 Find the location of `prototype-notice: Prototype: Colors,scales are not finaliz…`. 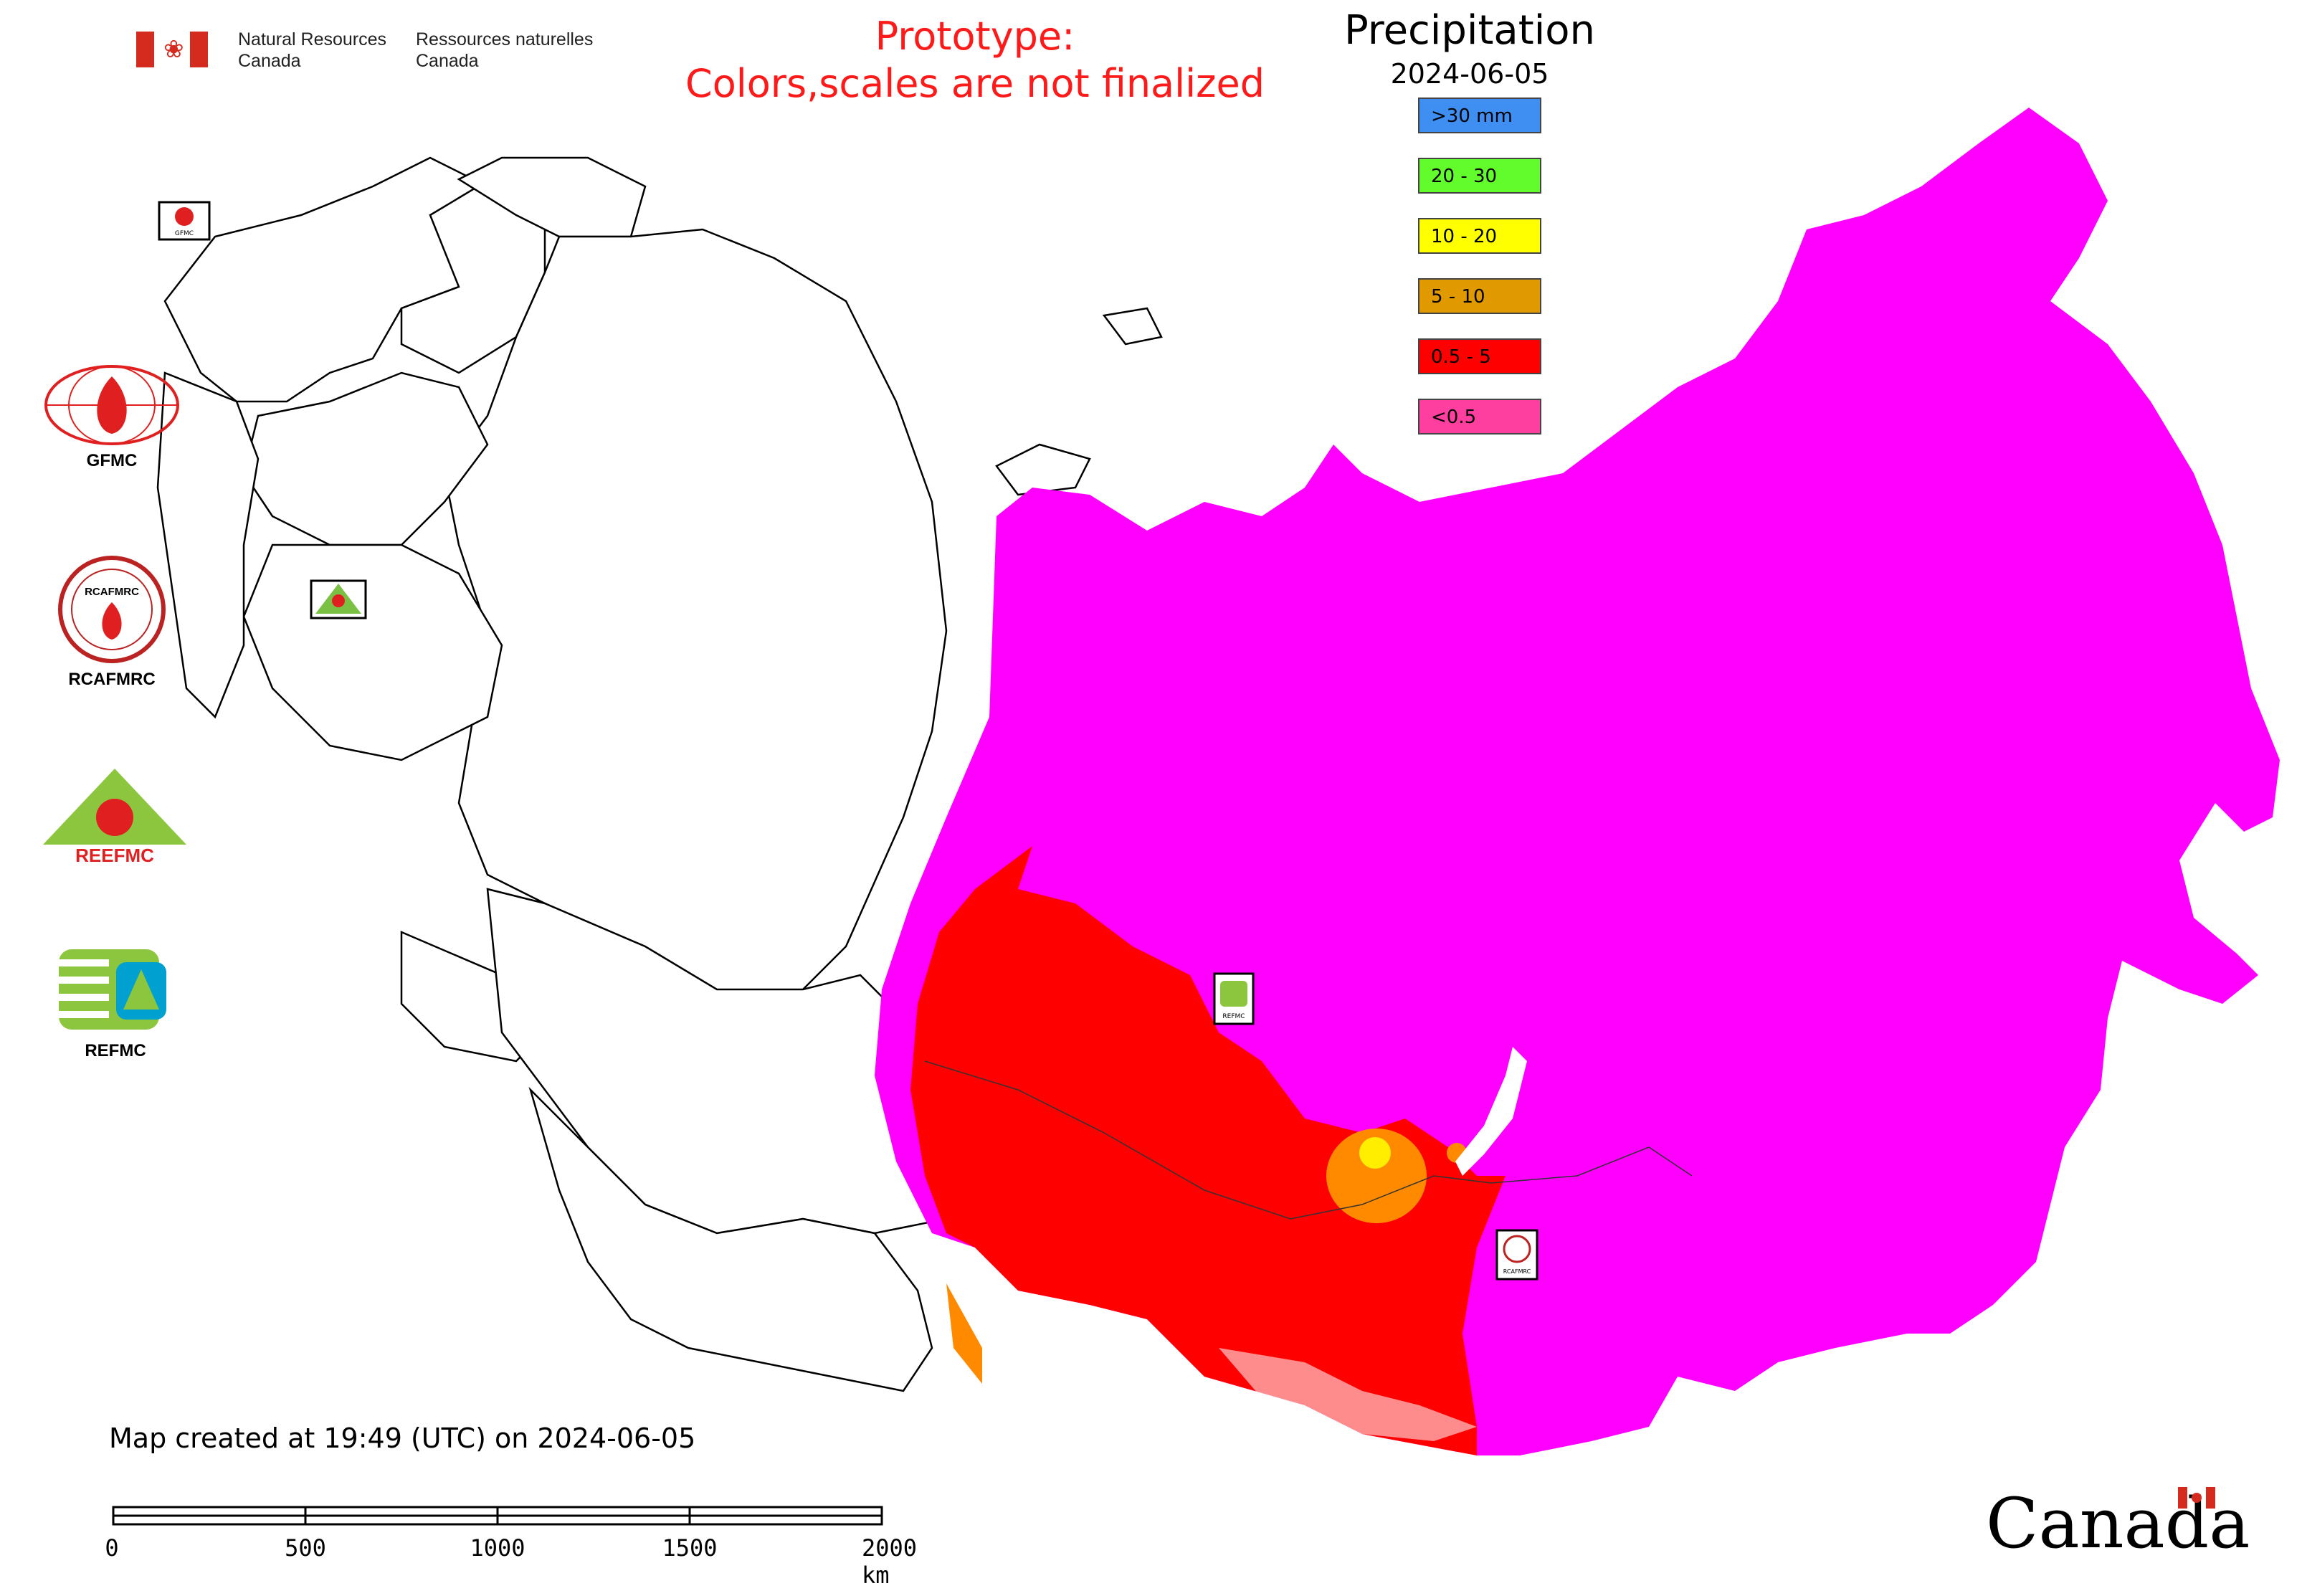

prototype-notice: Prototype: Colors,scales are not finaliz… is located at coordinates (975, 60).